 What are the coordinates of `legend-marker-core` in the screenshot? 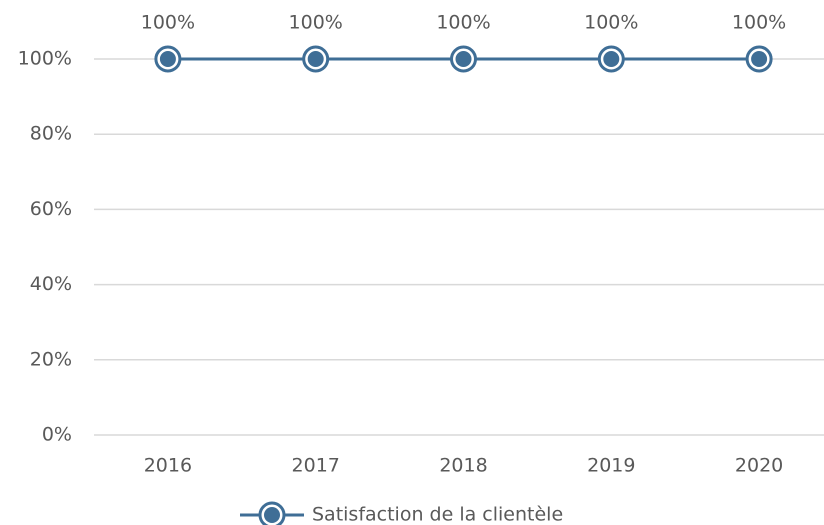 It's located at (272, 515).